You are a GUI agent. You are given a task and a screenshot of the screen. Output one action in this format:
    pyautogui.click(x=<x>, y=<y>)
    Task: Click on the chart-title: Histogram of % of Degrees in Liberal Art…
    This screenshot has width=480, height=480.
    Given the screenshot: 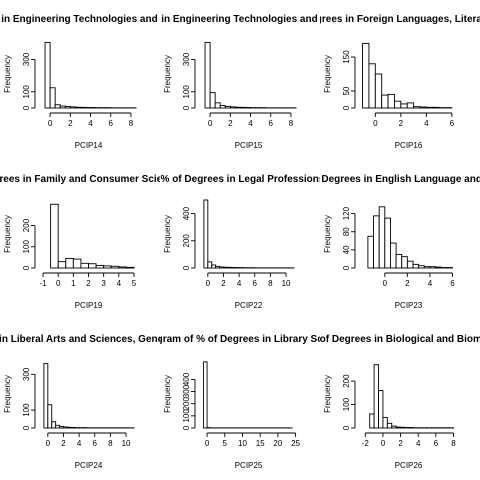 What is the action you would take?
    pyautogui.click(x=146, y=339)
    